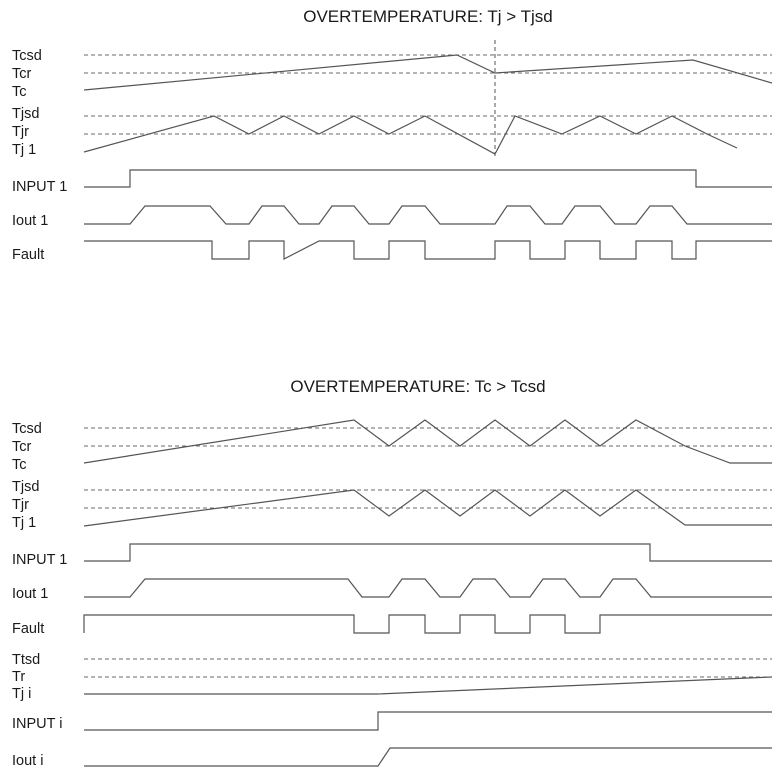  I want to click on label-tj-i: Tj i, so click(21, 694).